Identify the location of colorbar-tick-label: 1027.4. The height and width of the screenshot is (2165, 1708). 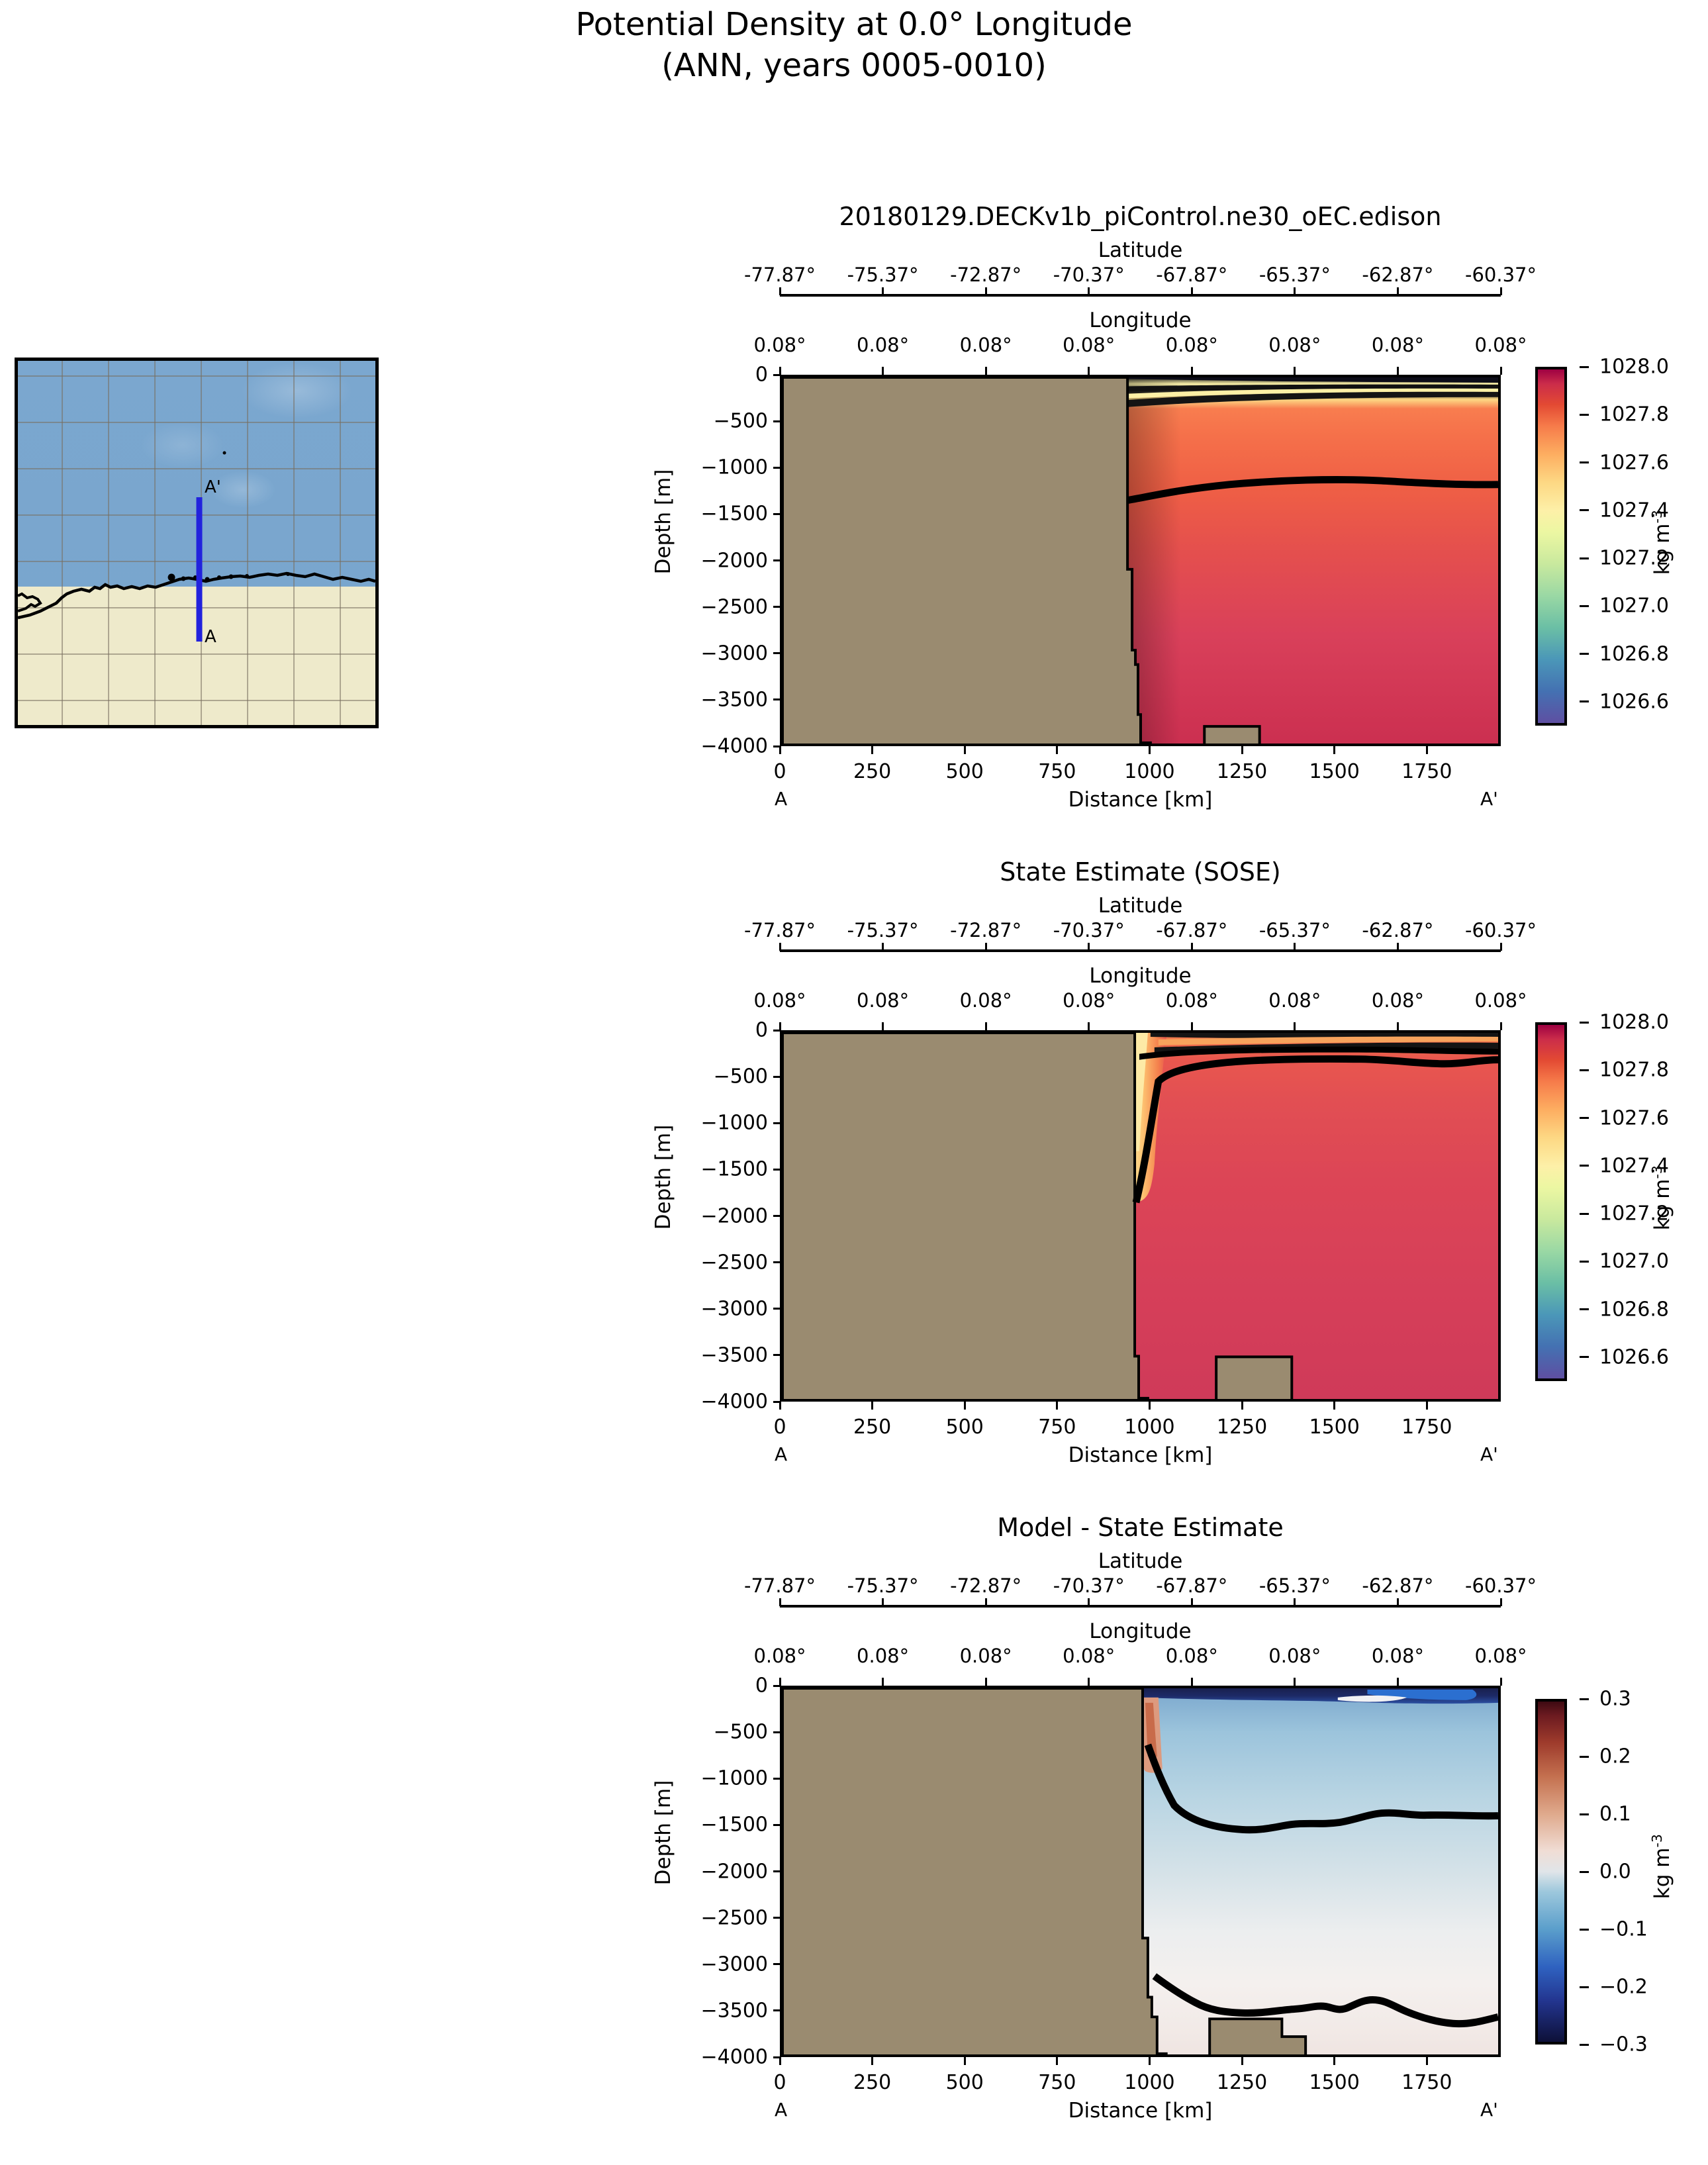
(1634, 1166).